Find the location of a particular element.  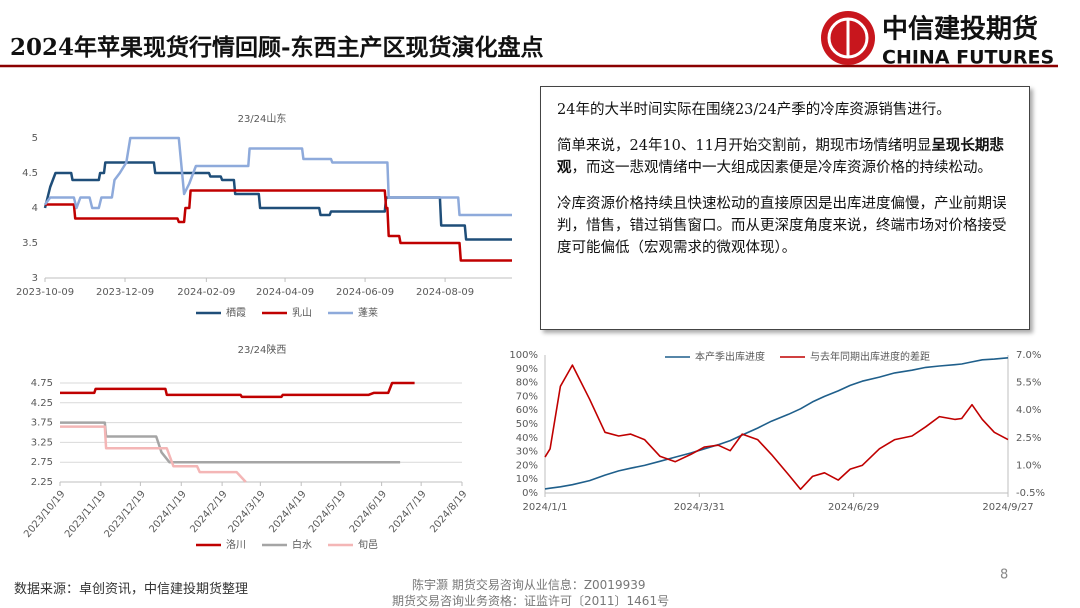

y-tick-label: 4.5 is located at coordinates (30, 173).